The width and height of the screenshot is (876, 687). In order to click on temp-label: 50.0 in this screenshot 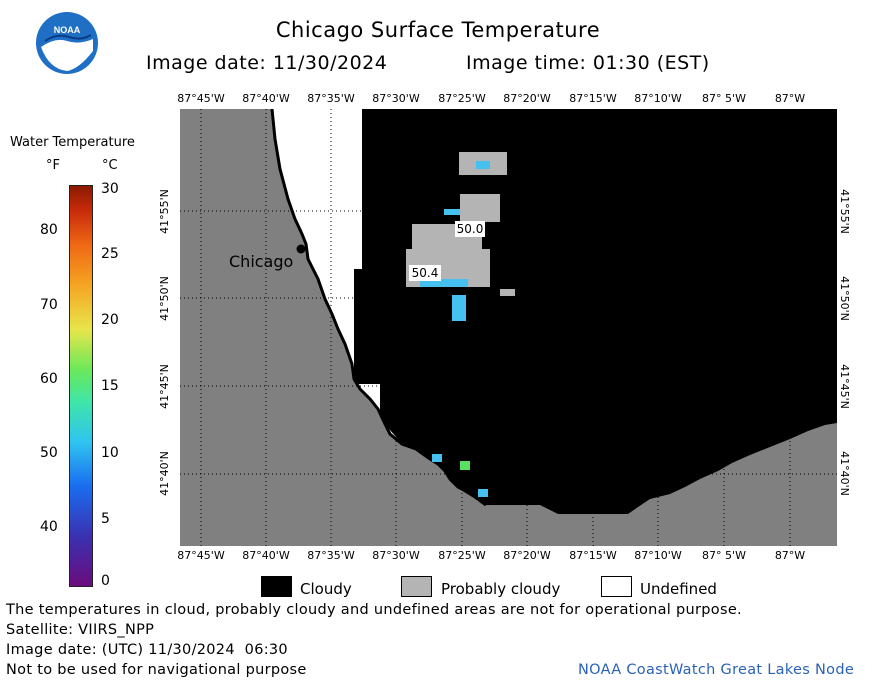, I will do `click(470, 229)`.